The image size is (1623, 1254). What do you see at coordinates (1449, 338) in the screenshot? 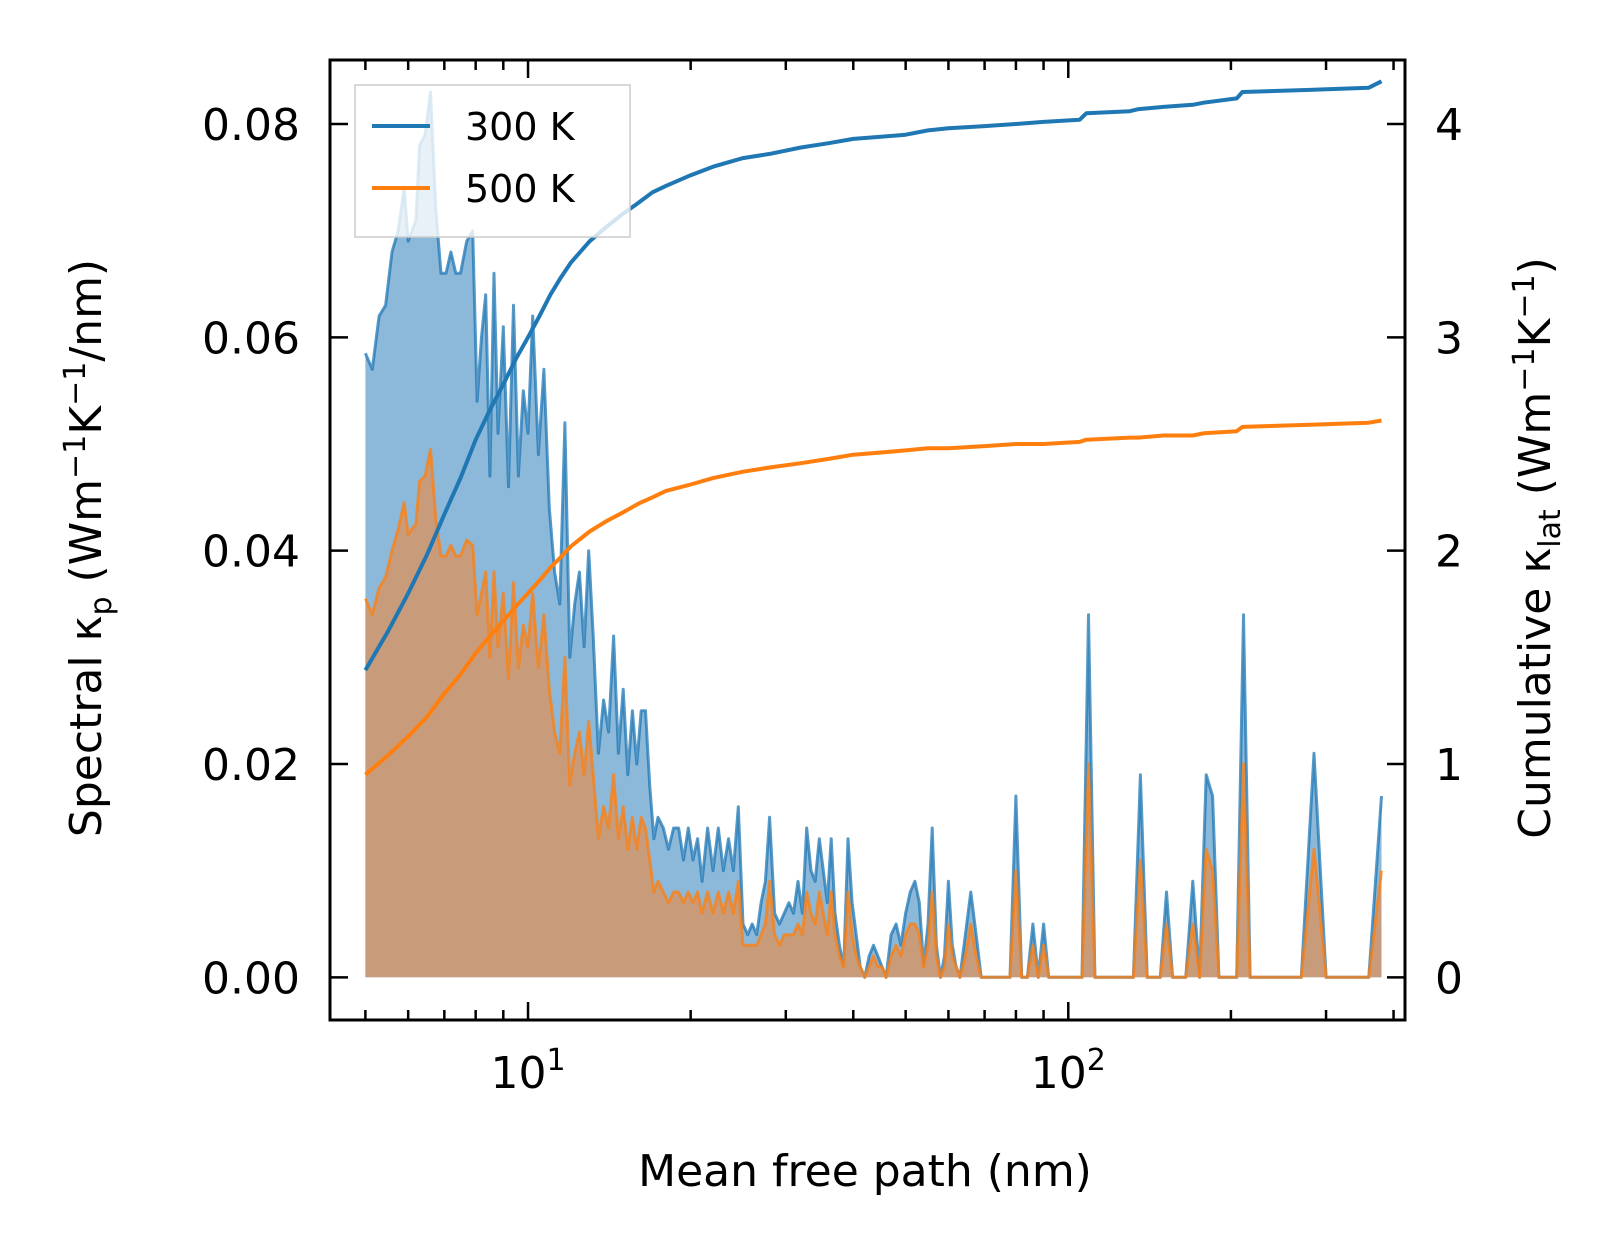
I see `y-right-tick-label: 3` at bounding box center [1449, 338].